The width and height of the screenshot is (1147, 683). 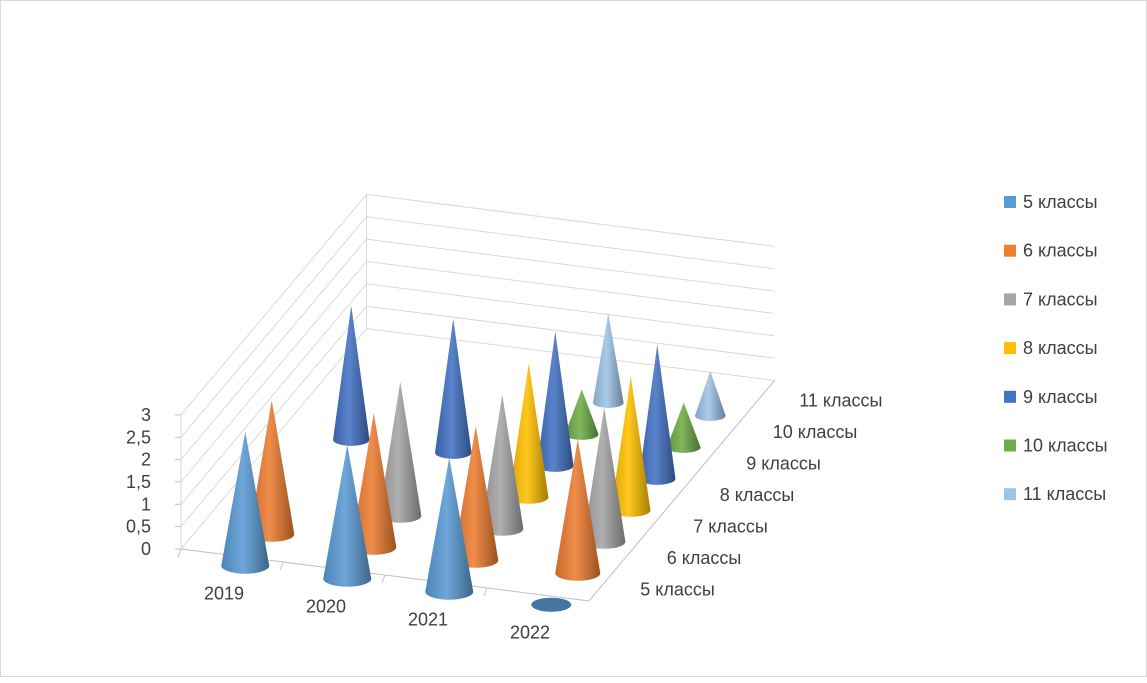 What do you see at coordinates (1060, 299) in the screenshot?
I see `legend-label: 7 классы` at bounding box center [1060, 299].